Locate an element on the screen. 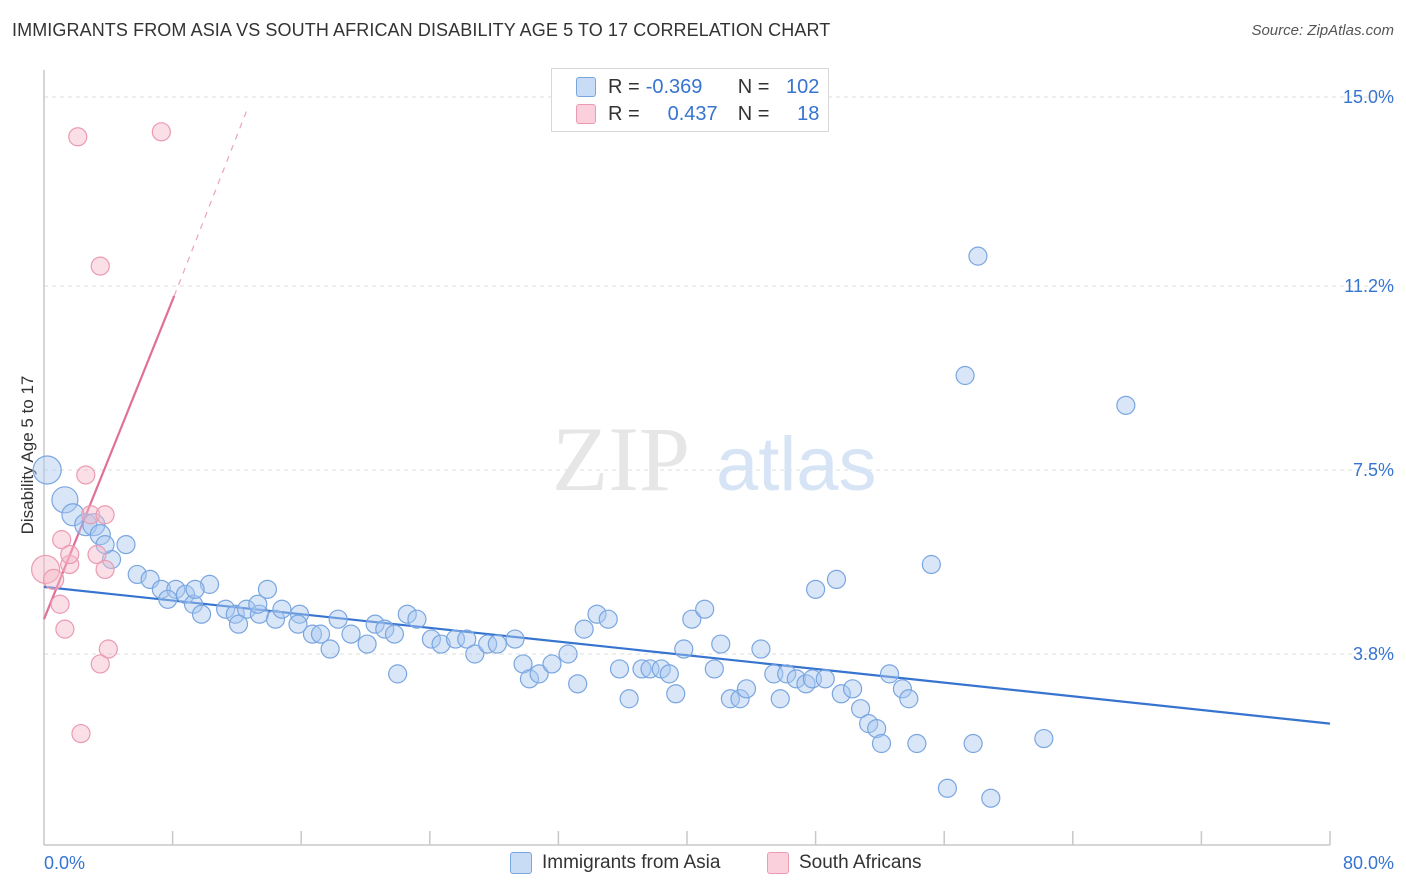 This screenshot has height=892, width=1406. swatch-blue is located at coordinates (521, 863).